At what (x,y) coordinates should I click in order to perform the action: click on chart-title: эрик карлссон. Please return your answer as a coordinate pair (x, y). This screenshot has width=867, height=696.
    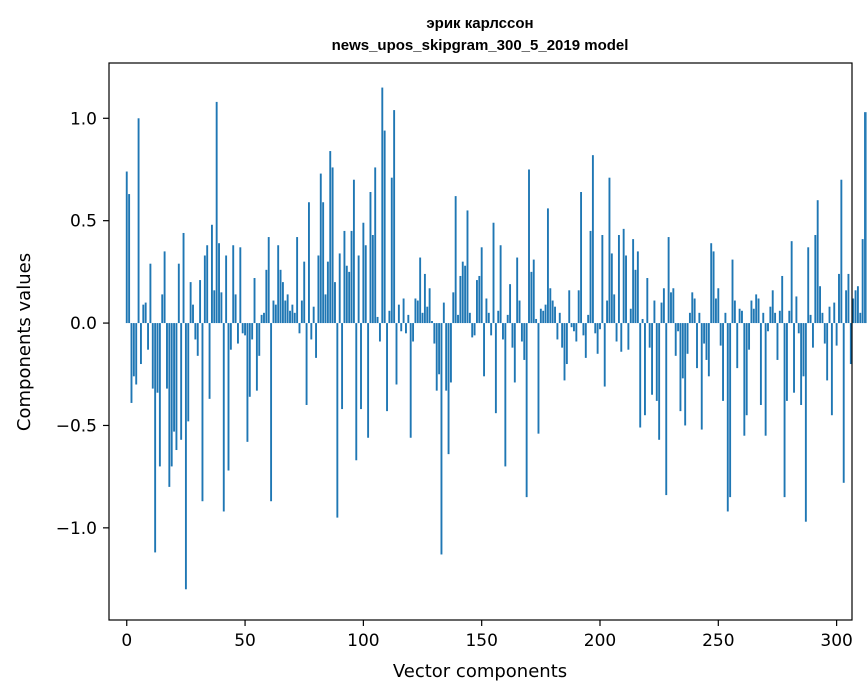
    Looking at the image, I should click on (479, 23).